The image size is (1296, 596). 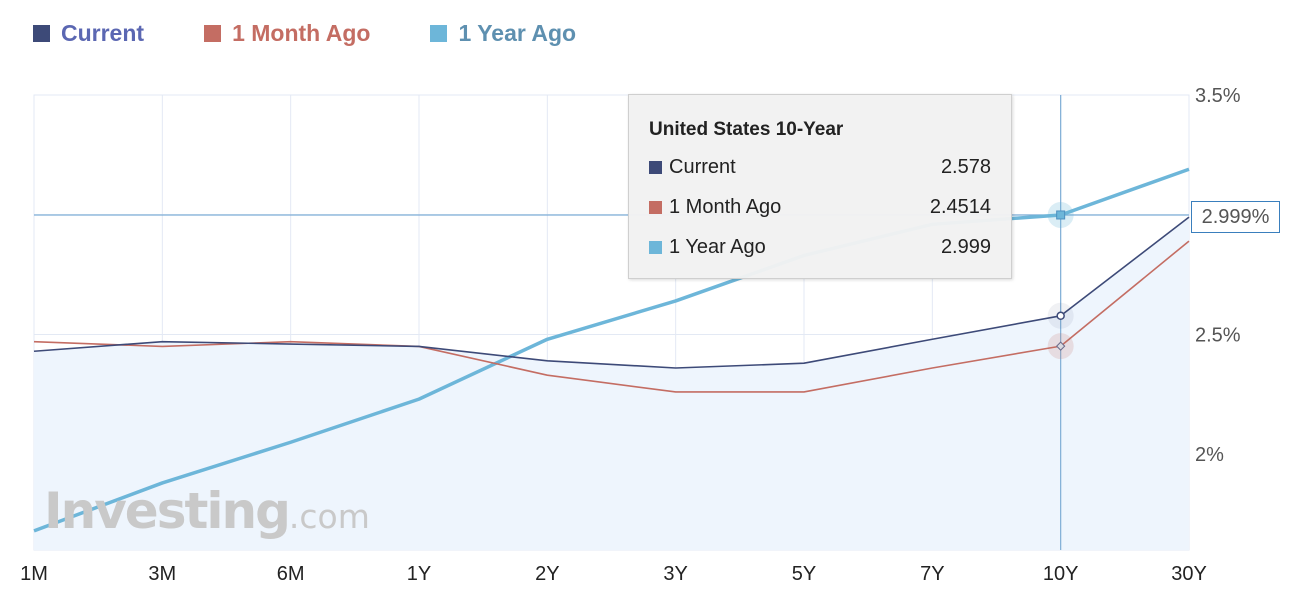 What do you see at coordinates (1209, 455) in the screenshot?
I see `y-tick-label: 2%` at bounding box center [1209, 455].